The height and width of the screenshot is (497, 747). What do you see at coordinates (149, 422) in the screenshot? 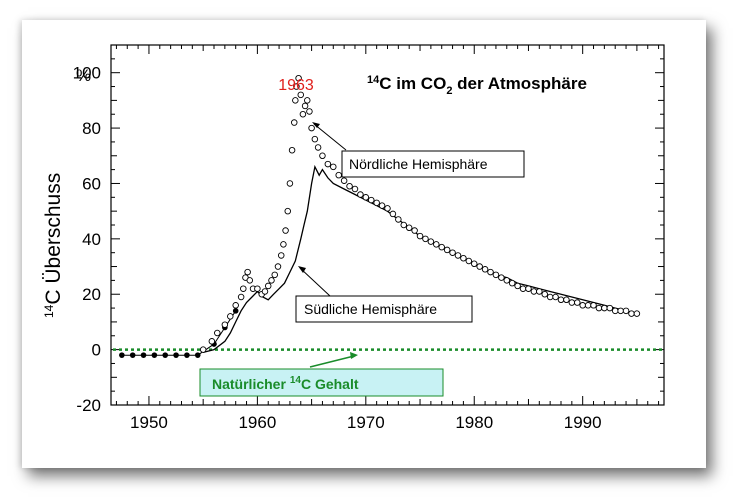
I see `x-tick-label: 1950` at bounding box center [149, 422].